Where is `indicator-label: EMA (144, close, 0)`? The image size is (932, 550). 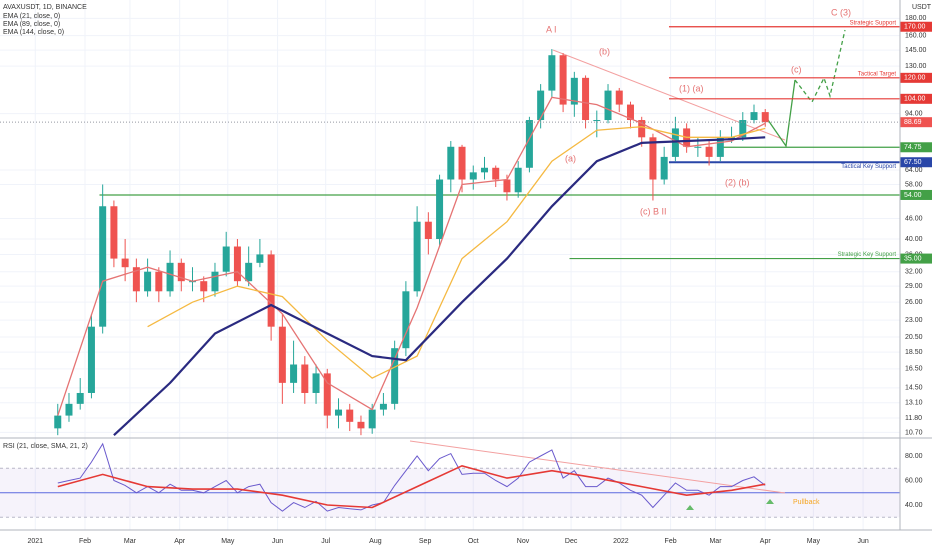 indicator-label: EMA (144, close, 0) is located at coordinates (33, 32).